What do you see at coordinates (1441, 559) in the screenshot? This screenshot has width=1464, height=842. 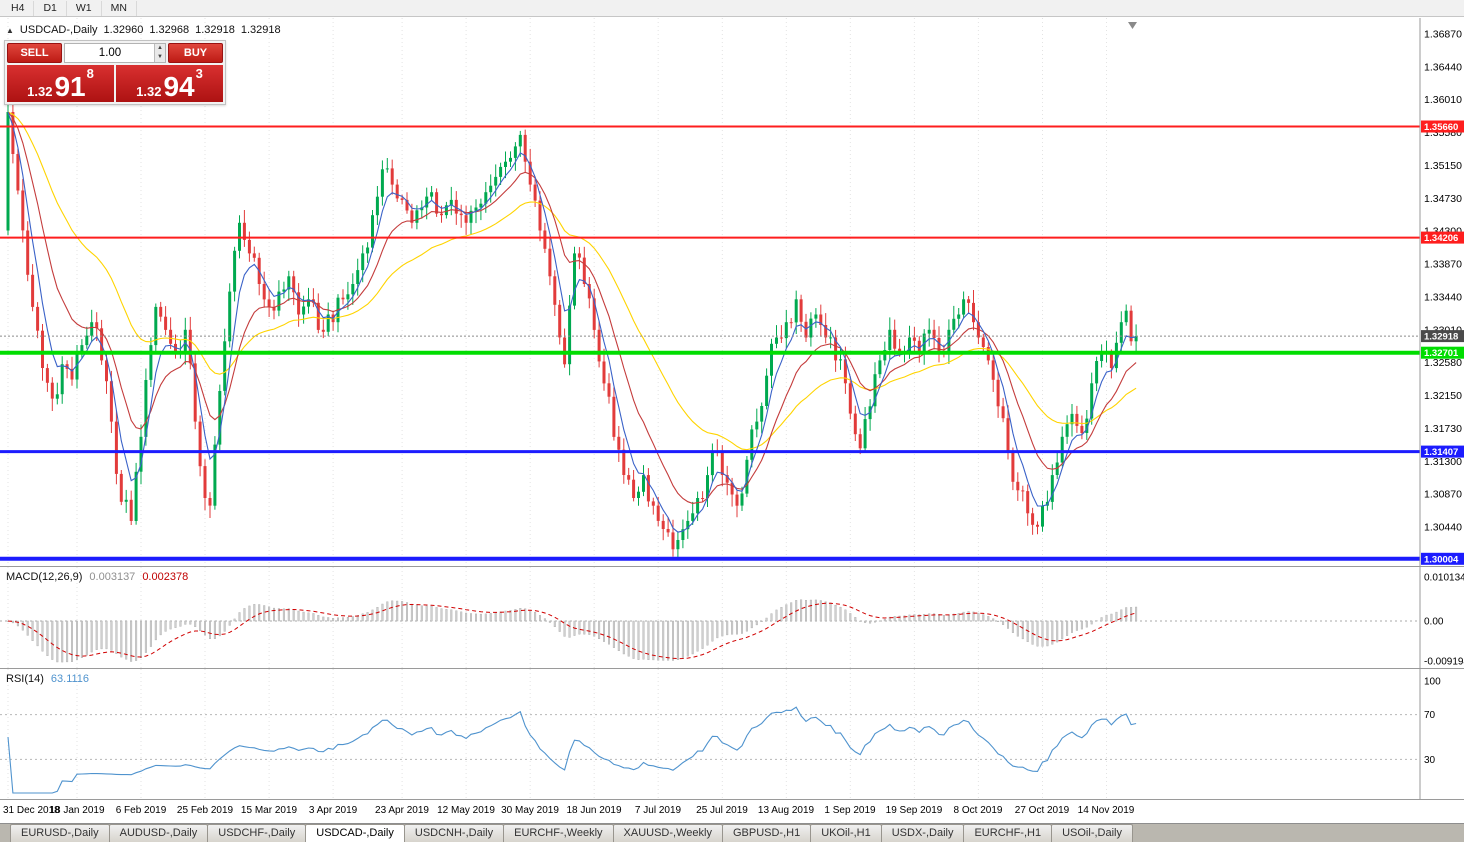 I see `svg-text: 1.30004` at bounding box center [1441, 559].